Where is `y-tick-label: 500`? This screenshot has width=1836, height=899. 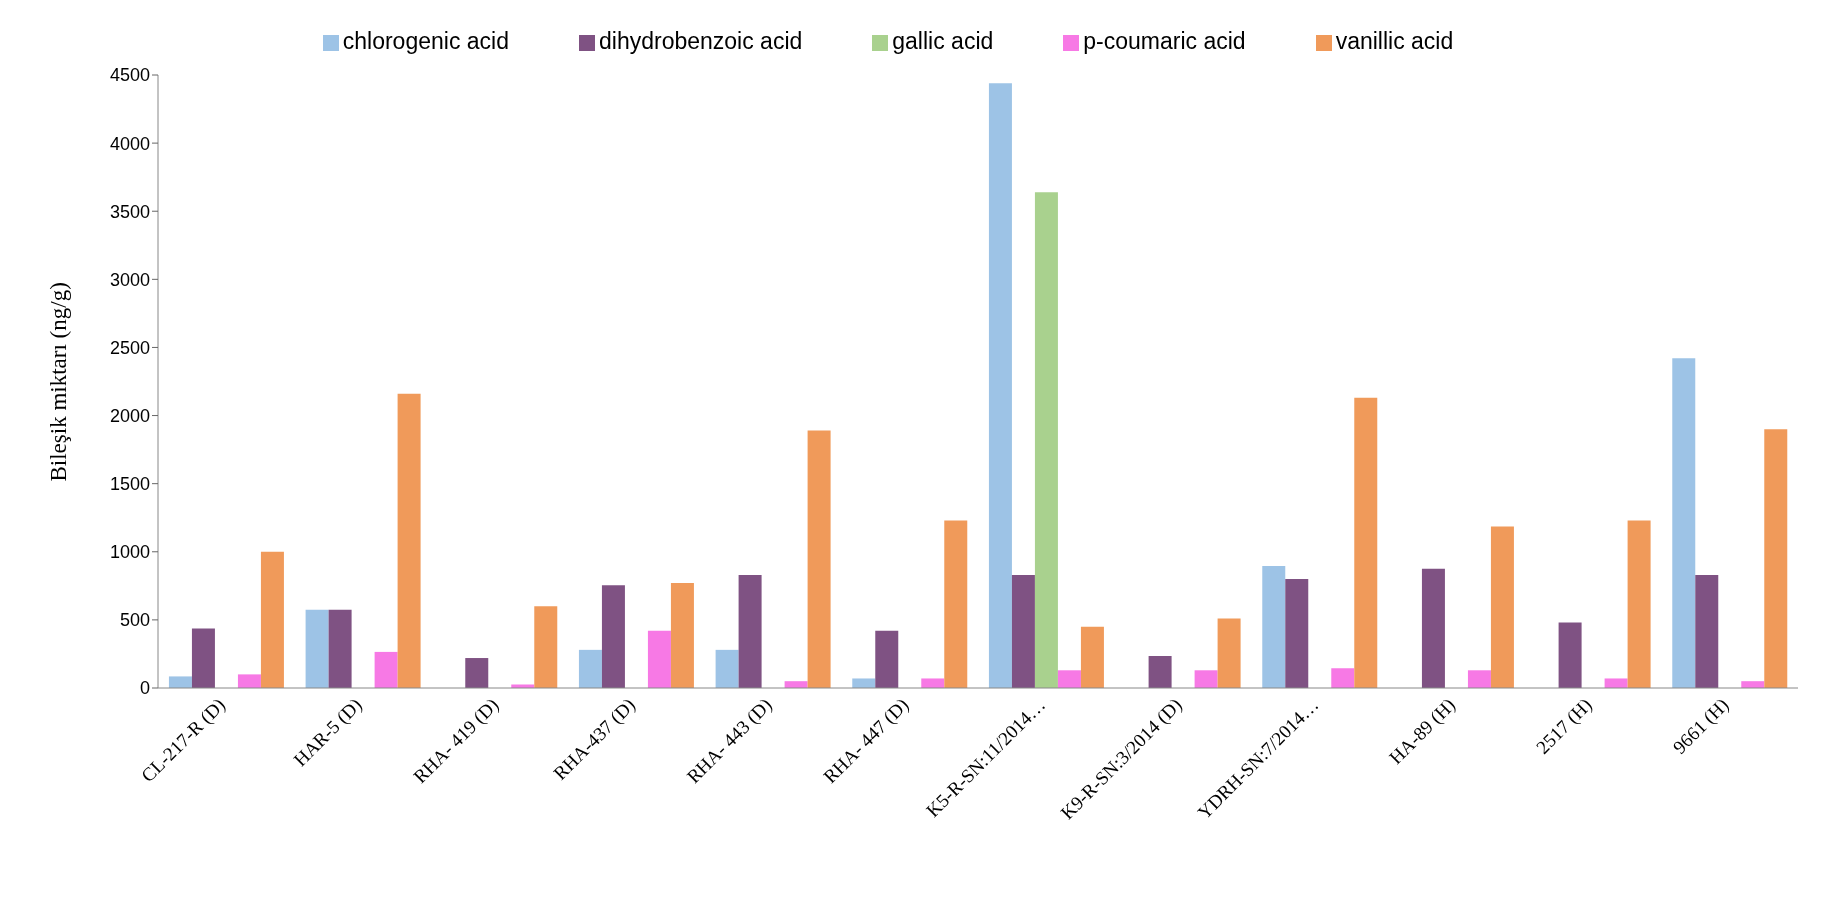 y-tick-label: 500 is located at coordinates (134, 620).